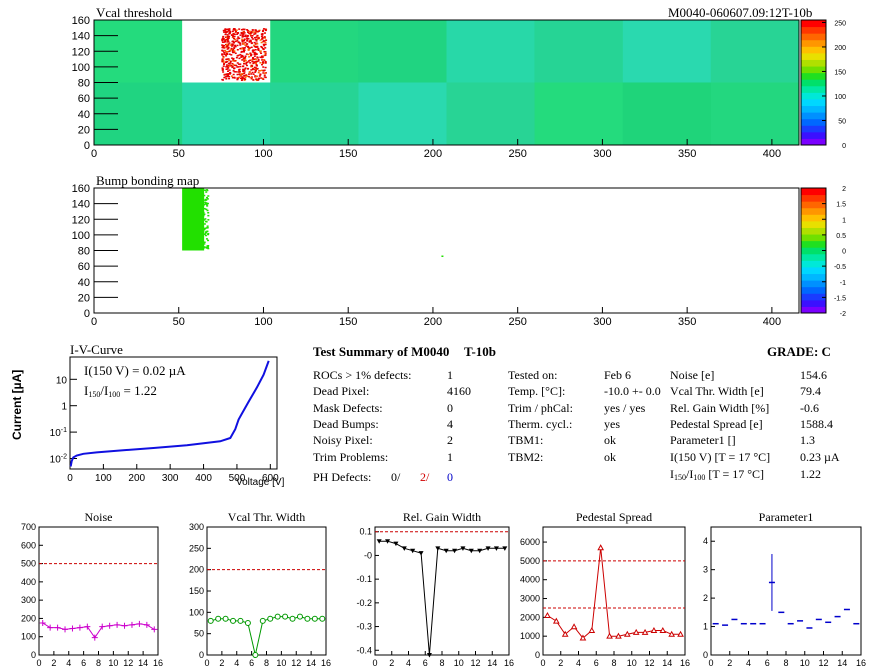 This screenshot has width=896, height=672. Describe the element at coordinates (348, 154) in the screenshot. I see `map1-xtick-label: 150` at that location.